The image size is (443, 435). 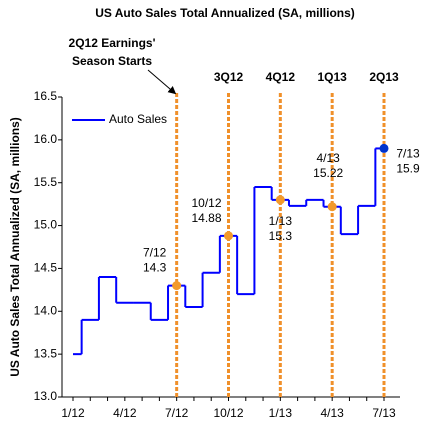 I want to click on point-date: 7/13, so click(x=408, y=154).